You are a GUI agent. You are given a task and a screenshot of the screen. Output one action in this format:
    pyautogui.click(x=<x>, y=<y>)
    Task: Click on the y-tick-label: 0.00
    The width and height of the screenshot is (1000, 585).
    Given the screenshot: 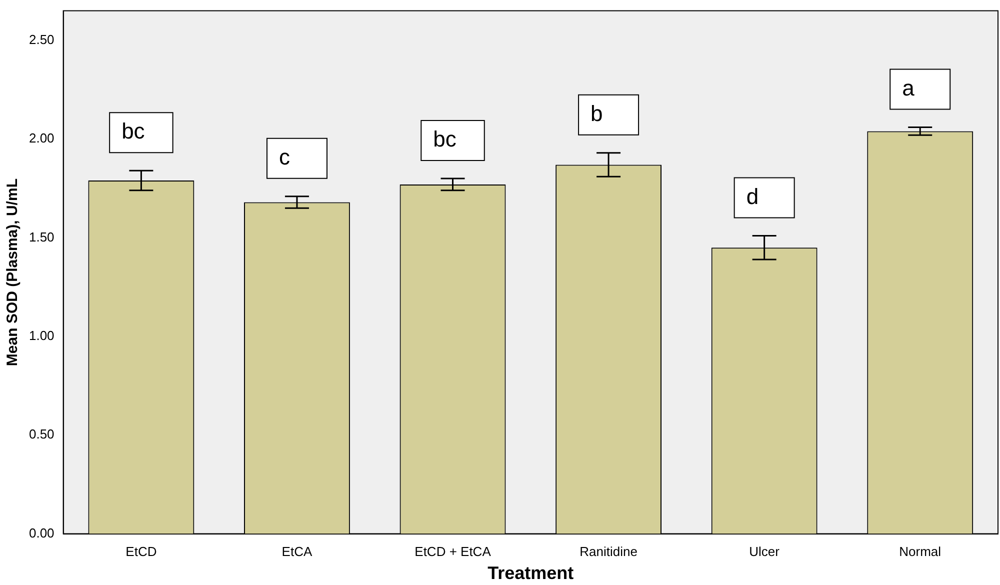 What is the action you would take?
    pyautogui.click(x=41, y=532)
    